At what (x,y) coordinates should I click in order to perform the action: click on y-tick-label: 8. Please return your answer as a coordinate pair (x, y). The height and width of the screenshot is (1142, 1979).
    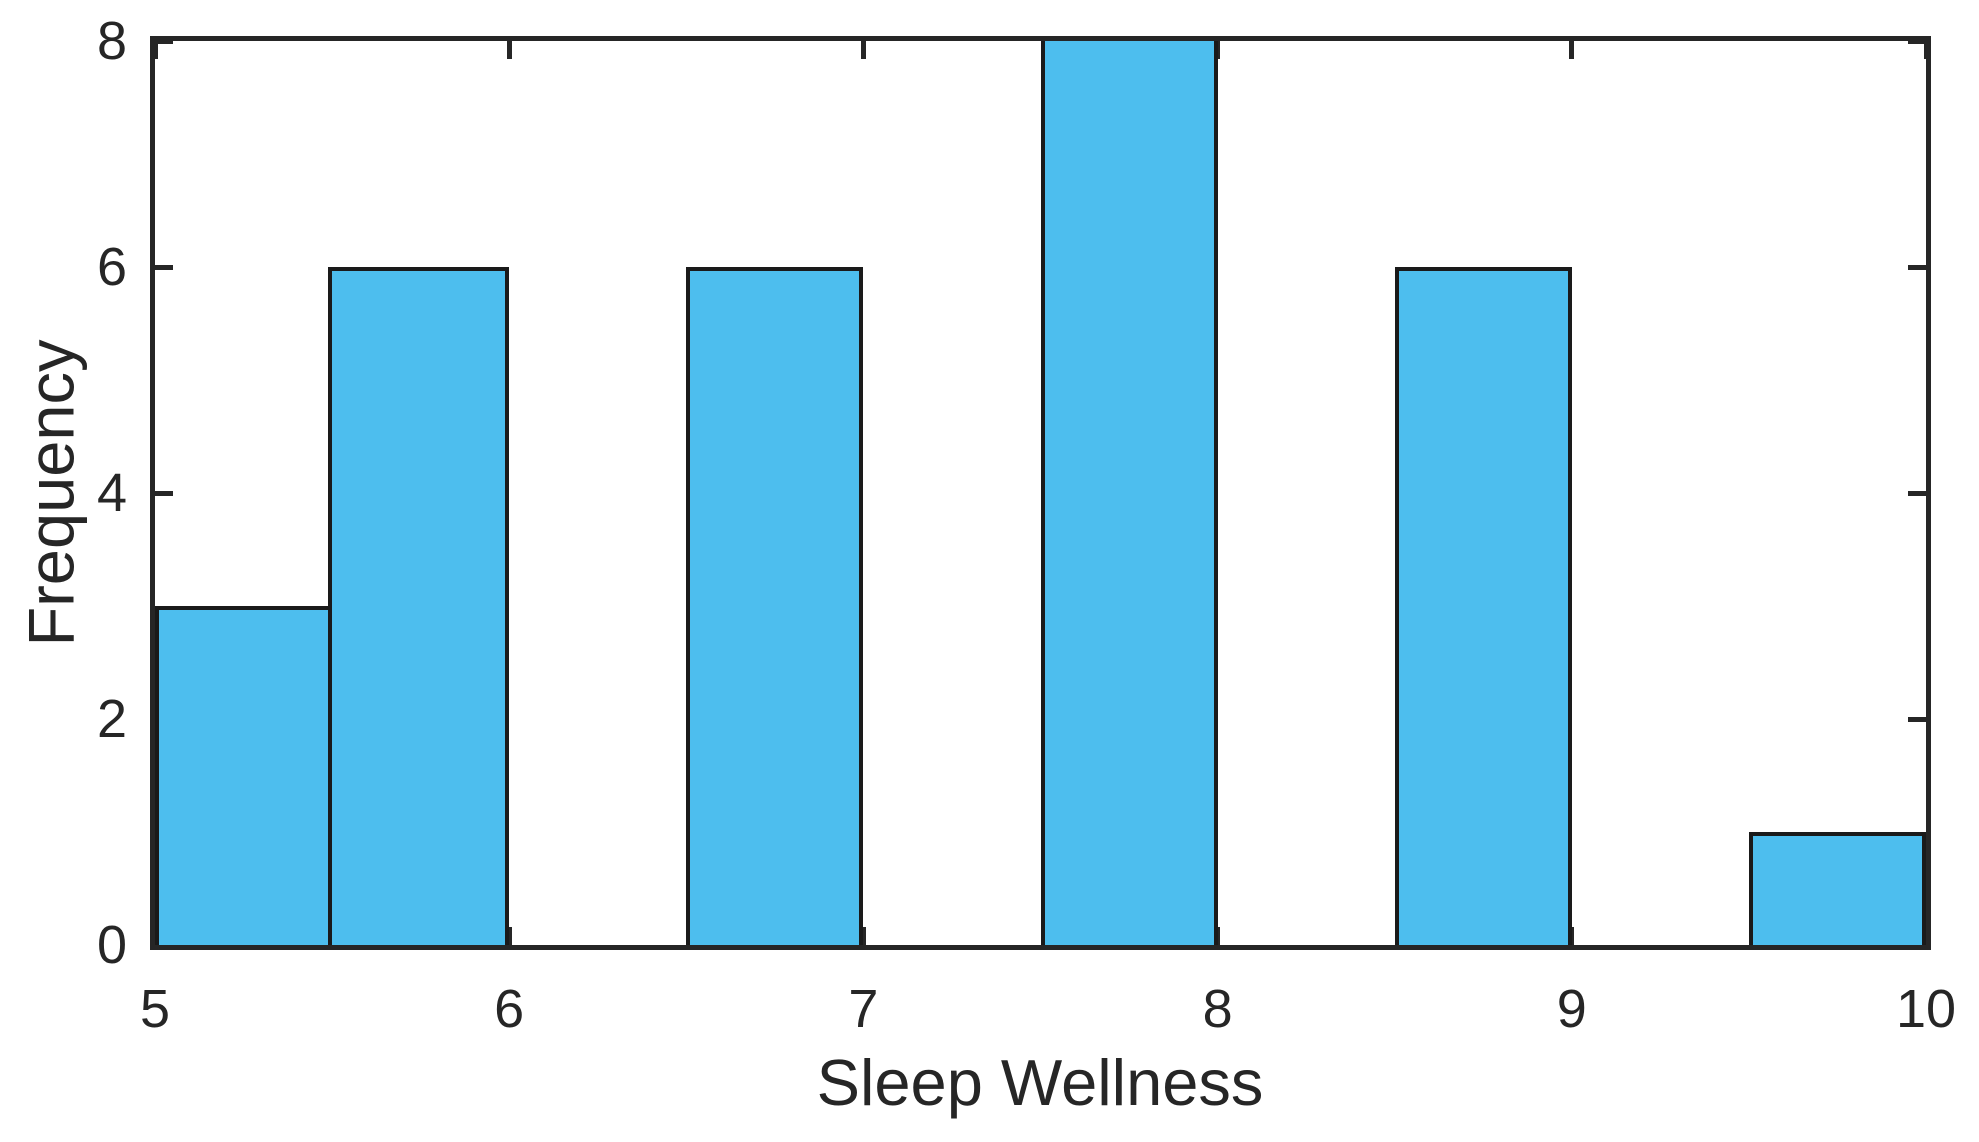
    Looking at the image, I should click on (111, 41).